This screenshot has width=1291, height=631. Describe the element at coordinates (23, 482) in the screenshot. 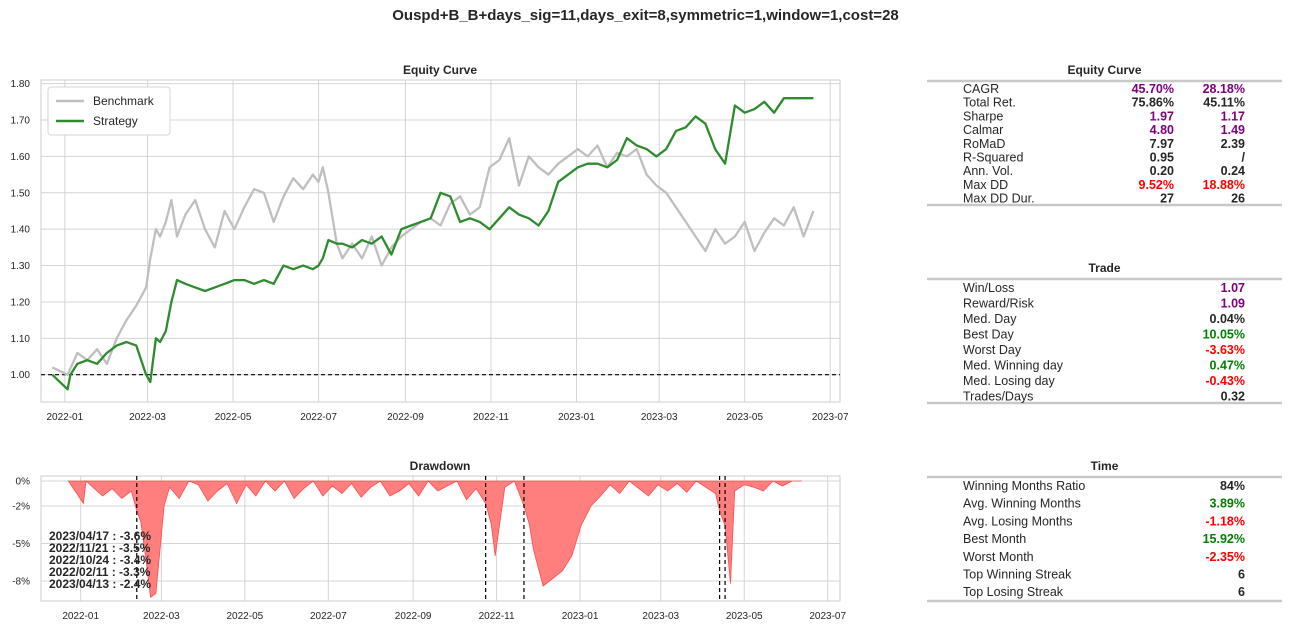

I see `drawdown-y-tick-label: 0%` at that location.